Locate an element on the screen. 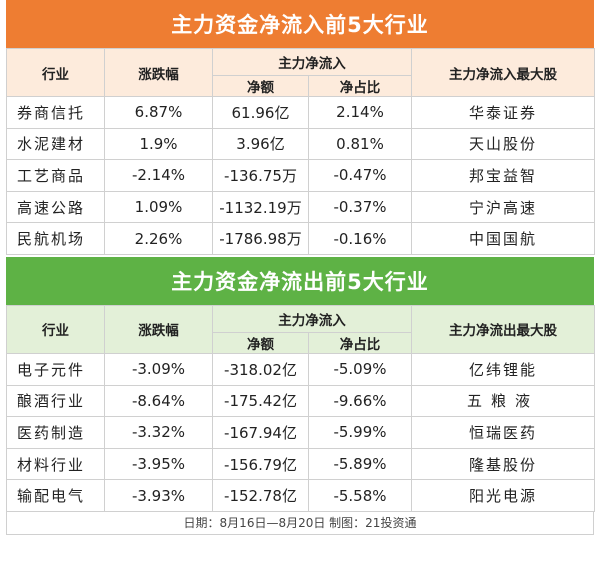 The width and height of the screenshot is (600, 567). industry-cell: 民航机场 is located at coordinates (55, 238).